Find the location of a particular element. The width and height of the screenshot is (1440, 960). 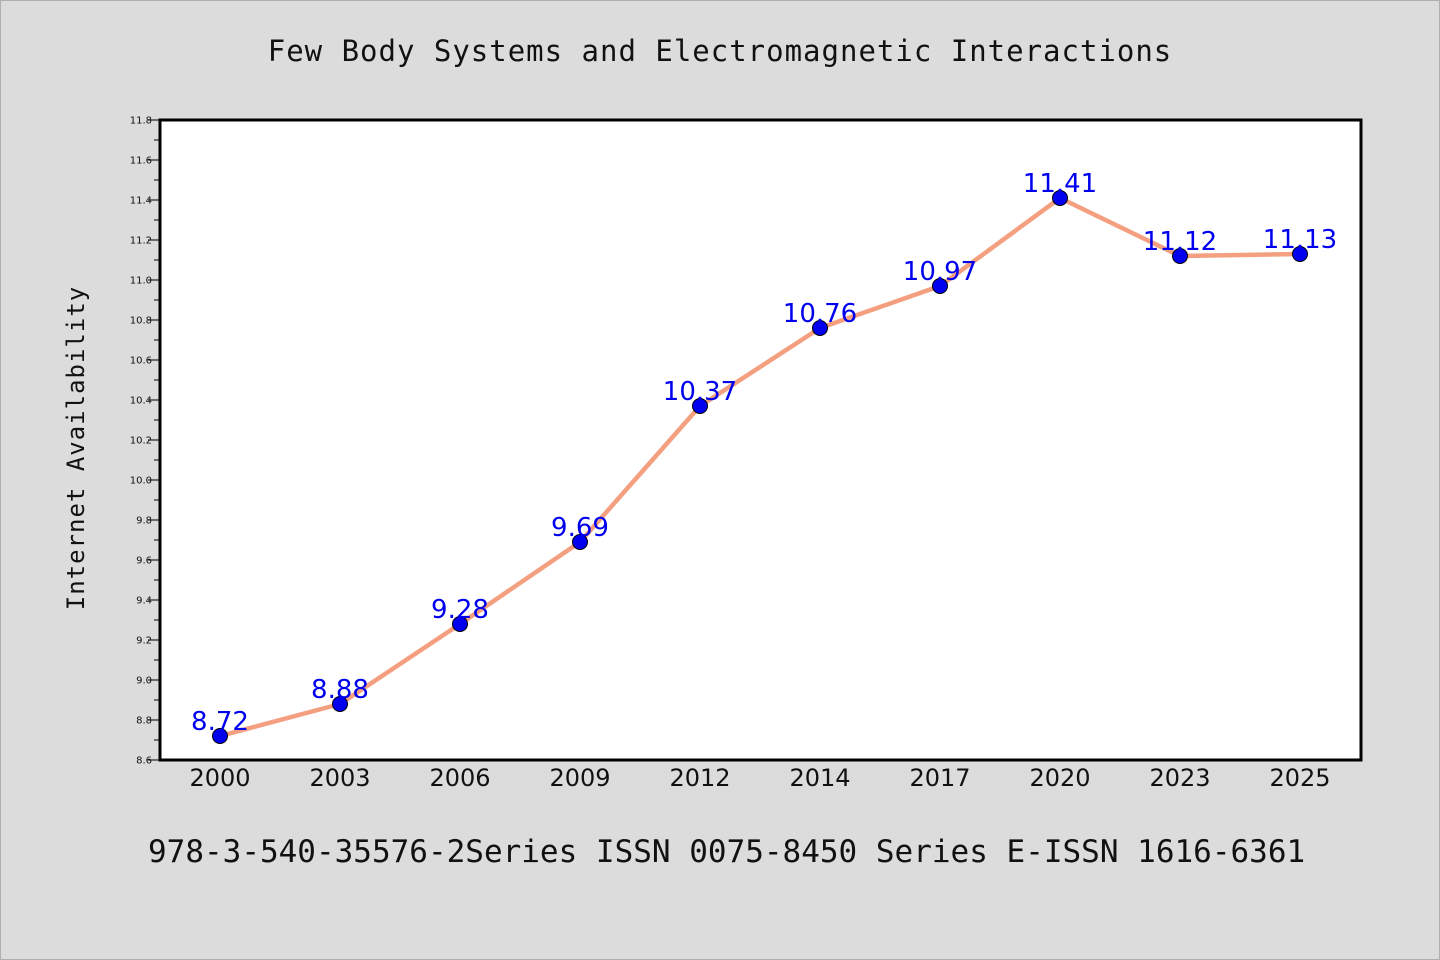

data-label: 8.72 is located at coordinates (220, 722).